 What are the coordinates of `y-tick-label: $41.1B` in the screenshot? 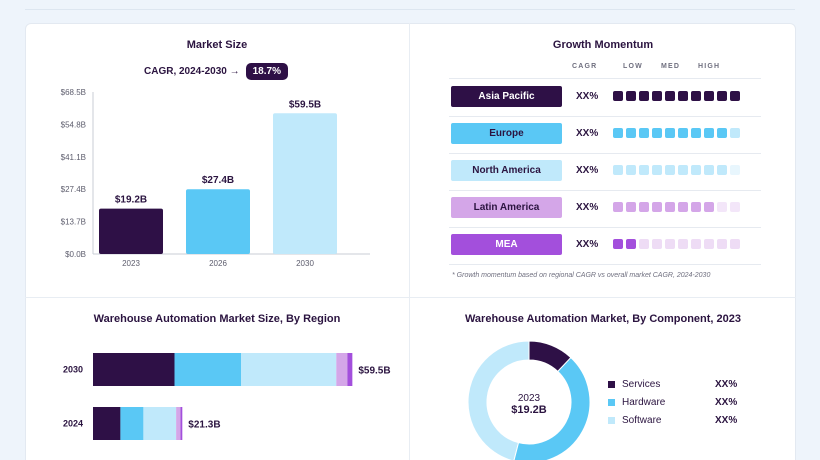 It's located at (73, 157).